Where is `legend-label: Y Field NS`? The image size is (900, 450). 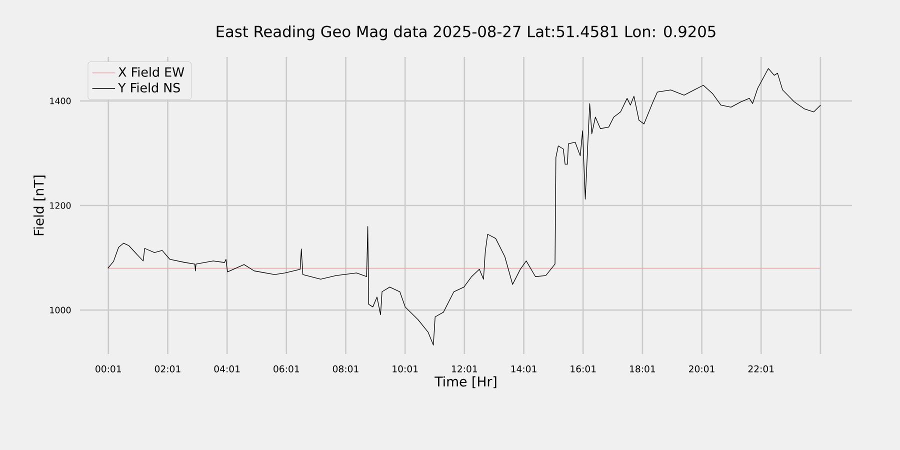
legend-label: Y Field NS is located at coordinates (149, 87).